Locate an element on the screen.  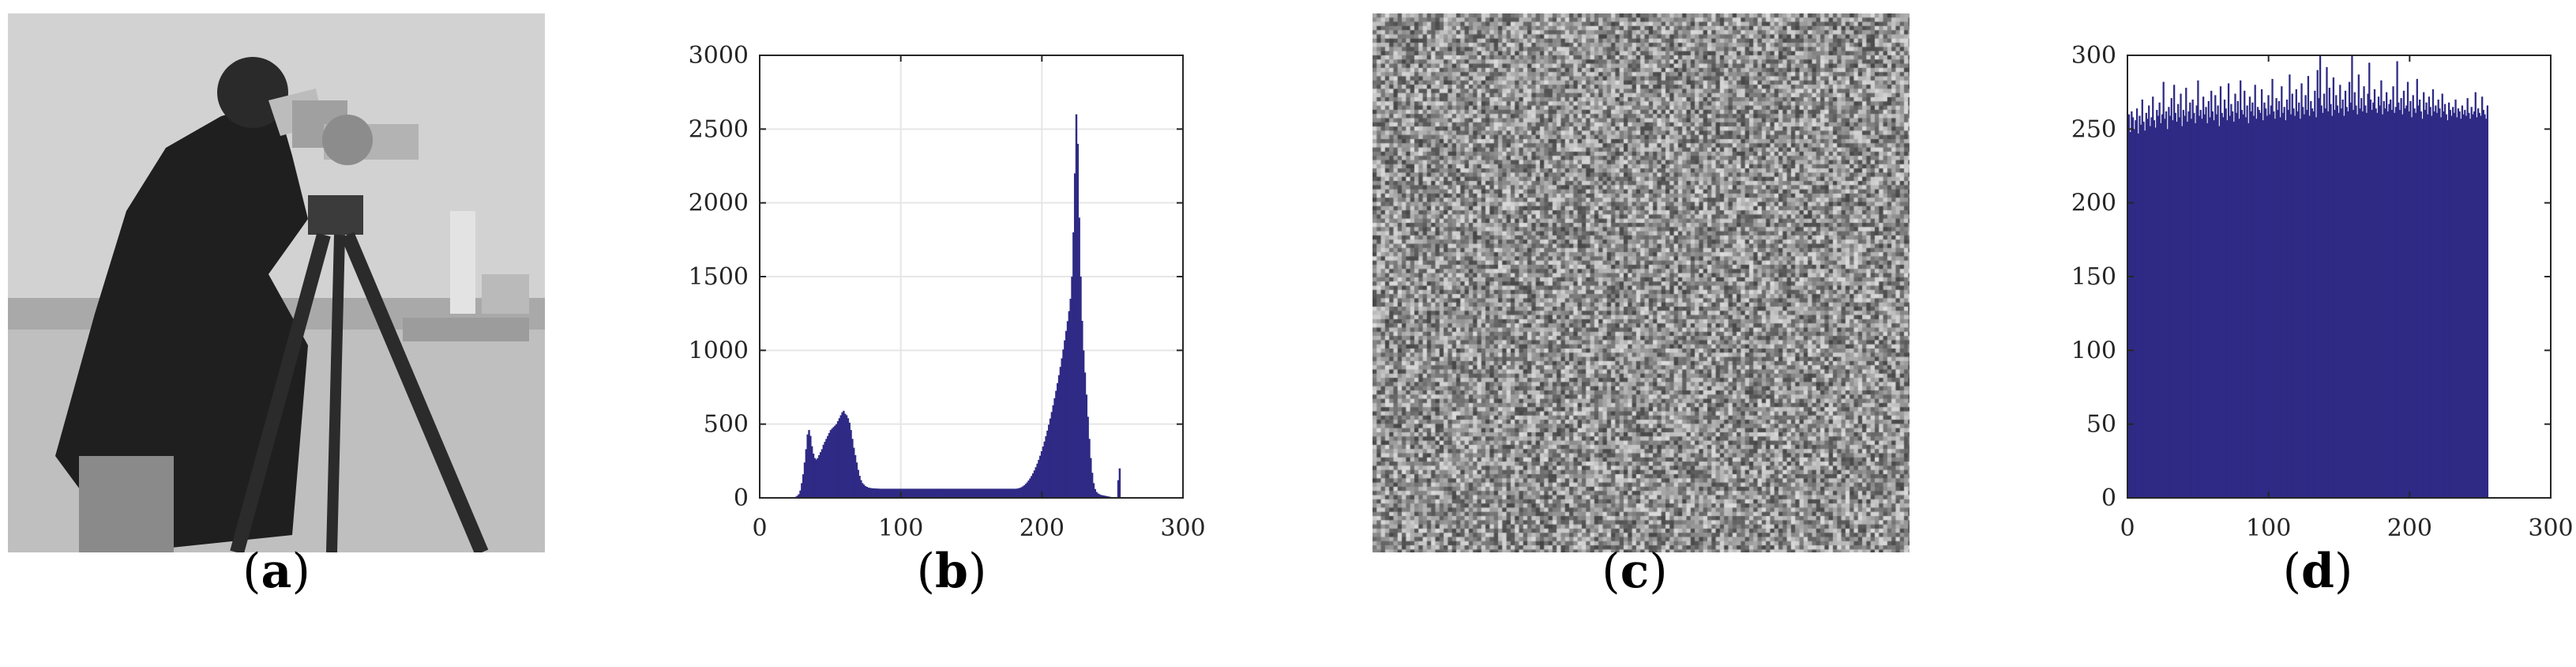
x-tick-label: 0 is located at coordinates (2127, 528).